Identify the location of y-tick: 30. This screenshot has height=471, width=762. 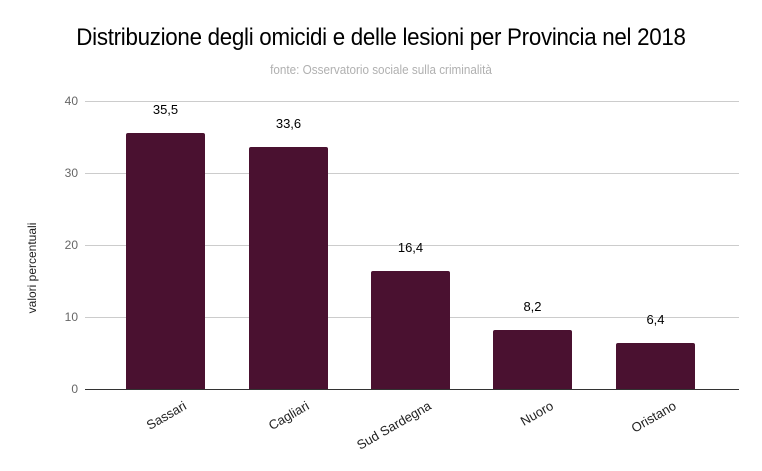
(71, 173).